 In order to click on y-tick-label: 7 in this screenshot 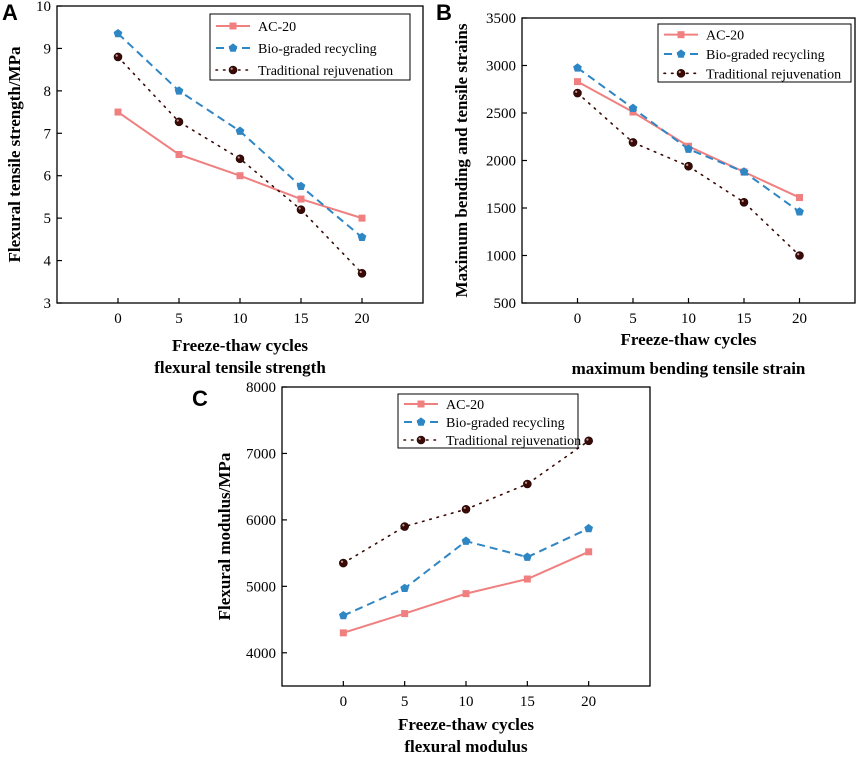, I will do `click(48, 134)`.